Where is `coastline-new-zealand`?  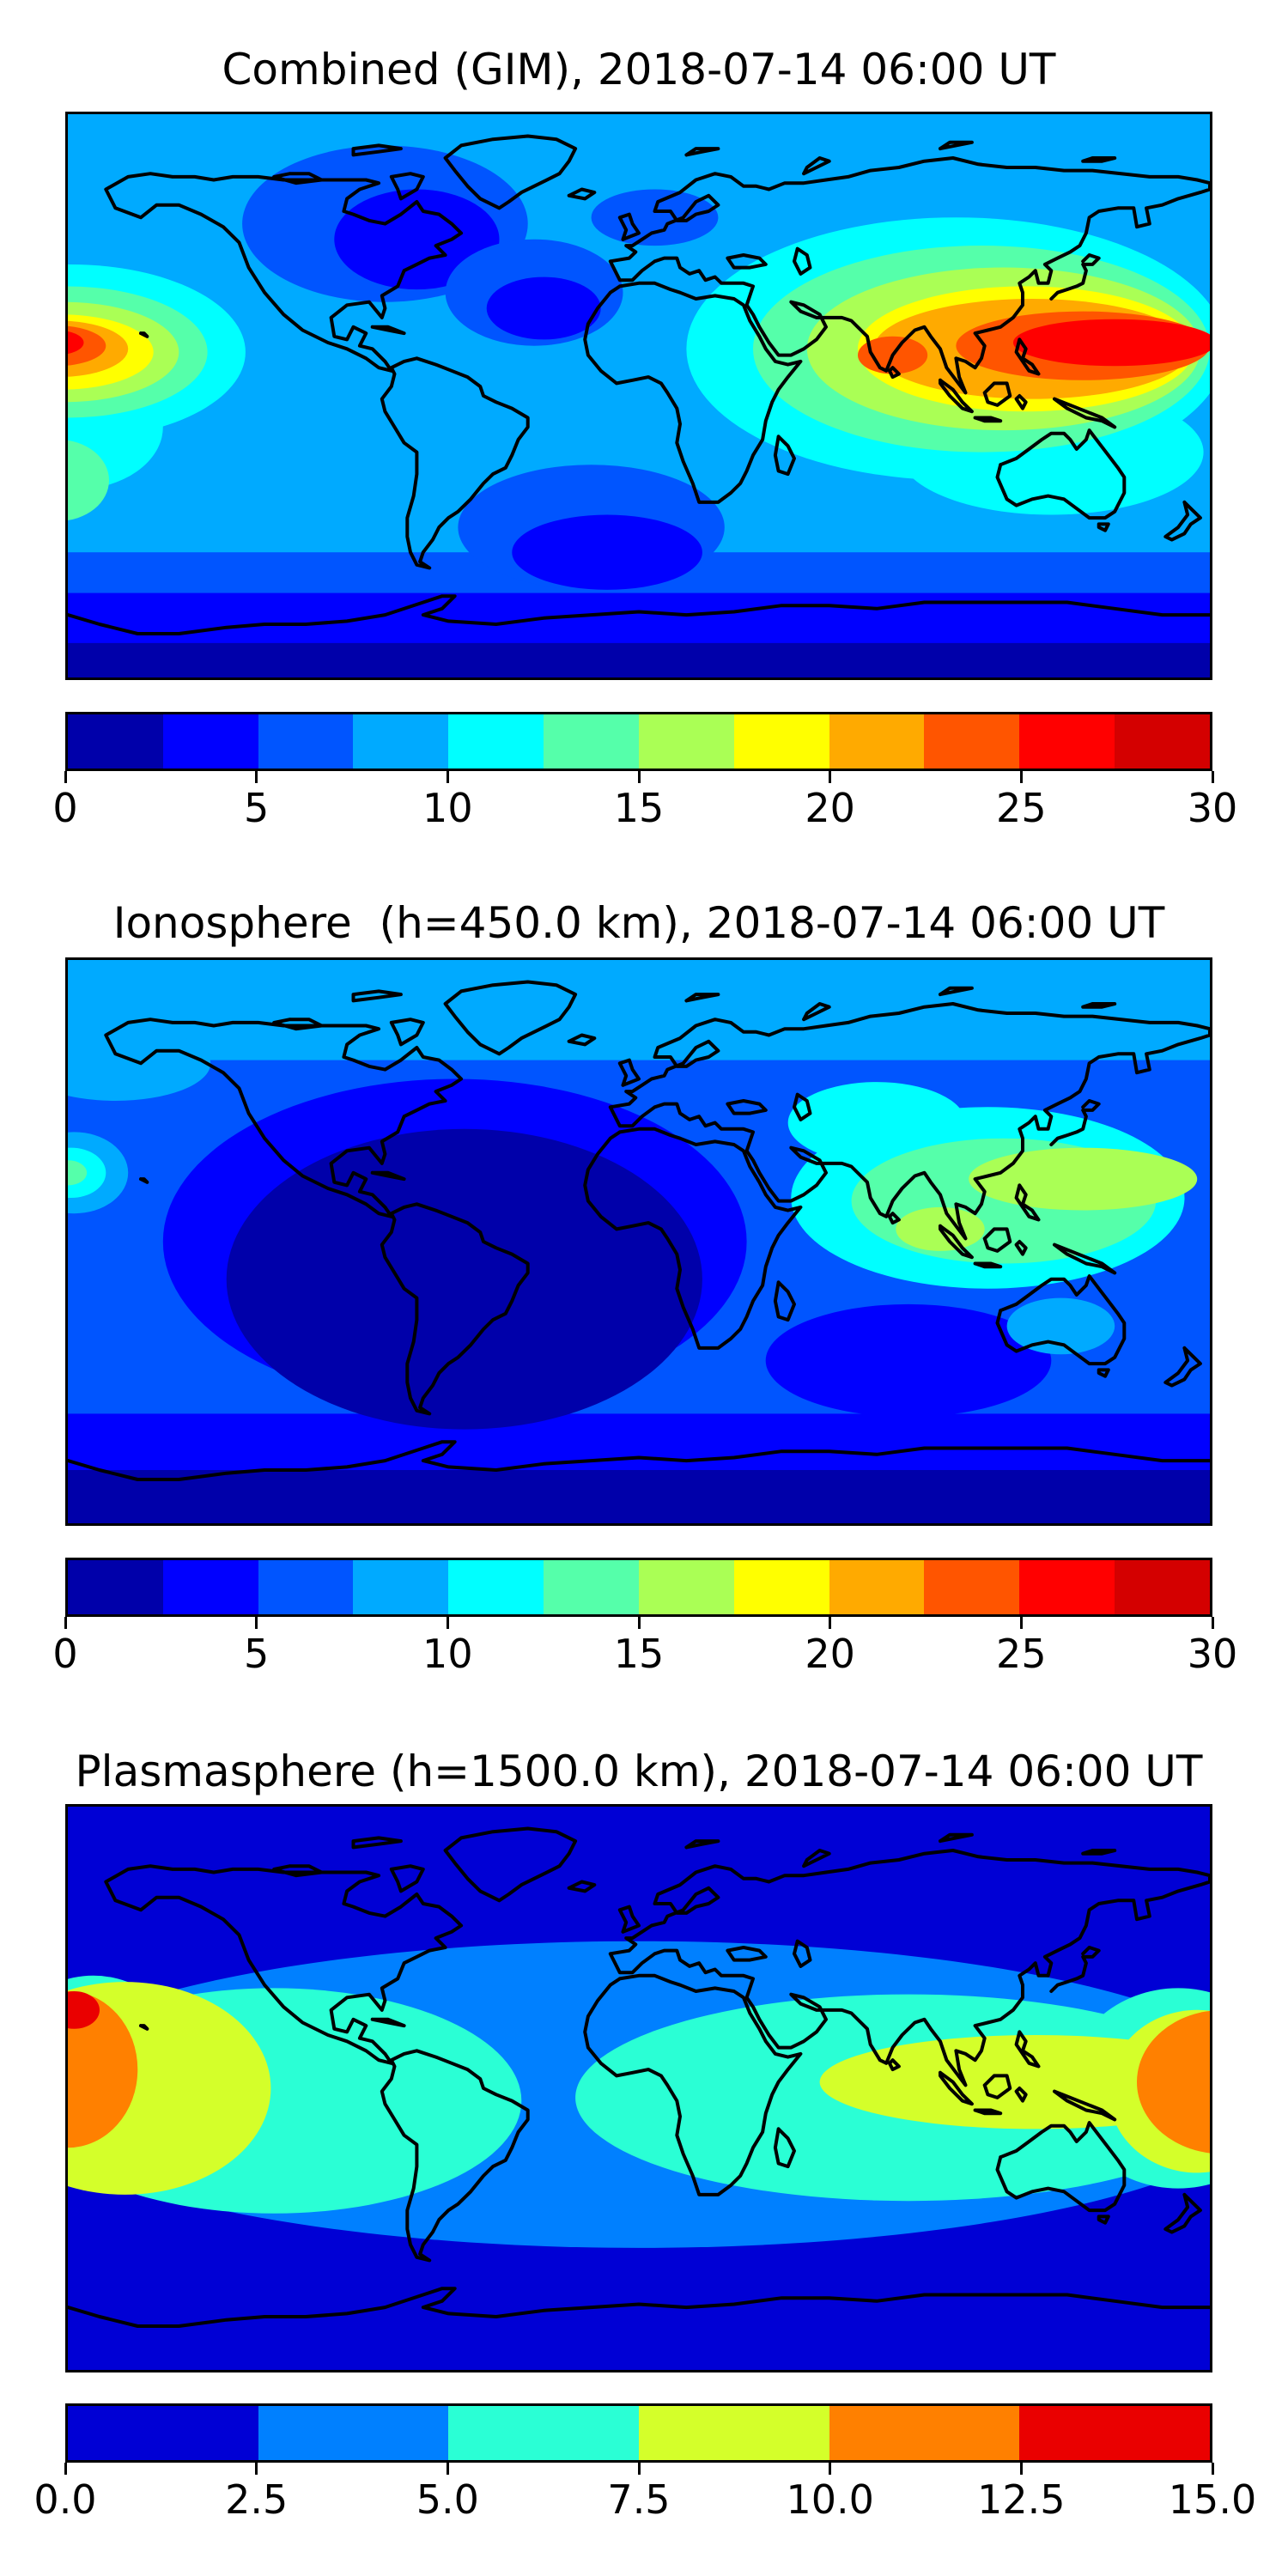 coastline-new-zealand is located at coordinates (1182, 521).